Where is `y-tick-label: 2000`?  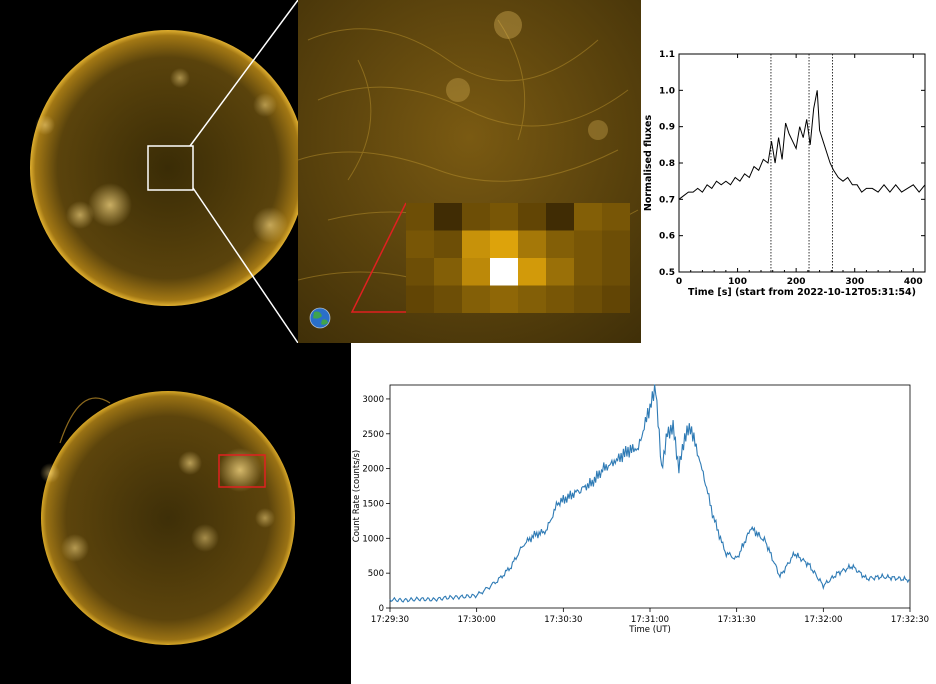 y-tick-label: 2000 is located at coordinates (373, 470).